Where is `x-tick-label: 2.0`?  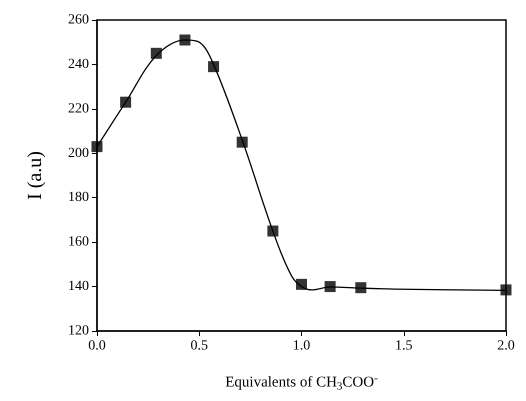
x-tick-label: 2.0 is located at coordinates (506, 346).